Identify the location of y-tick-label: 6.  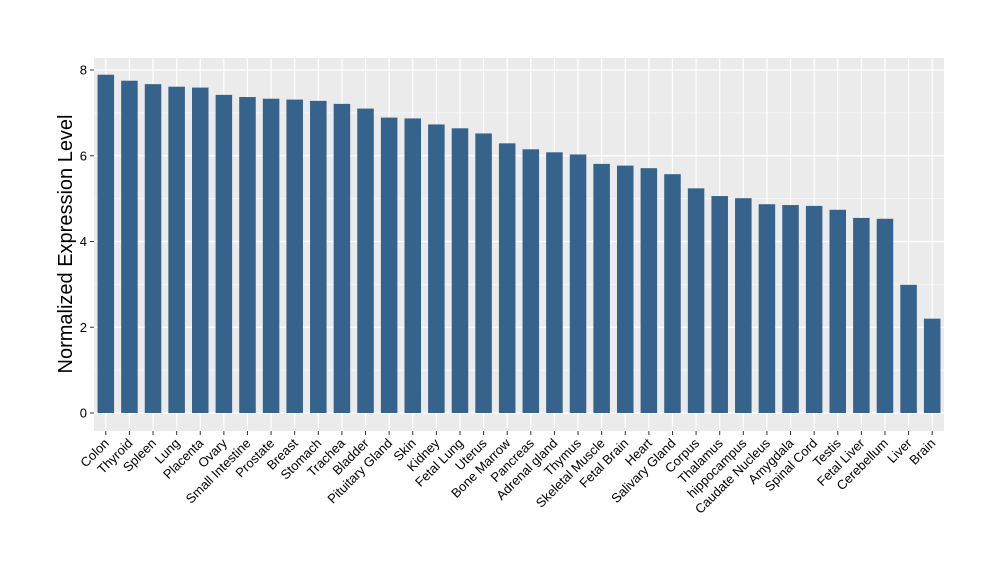
(83, 155).